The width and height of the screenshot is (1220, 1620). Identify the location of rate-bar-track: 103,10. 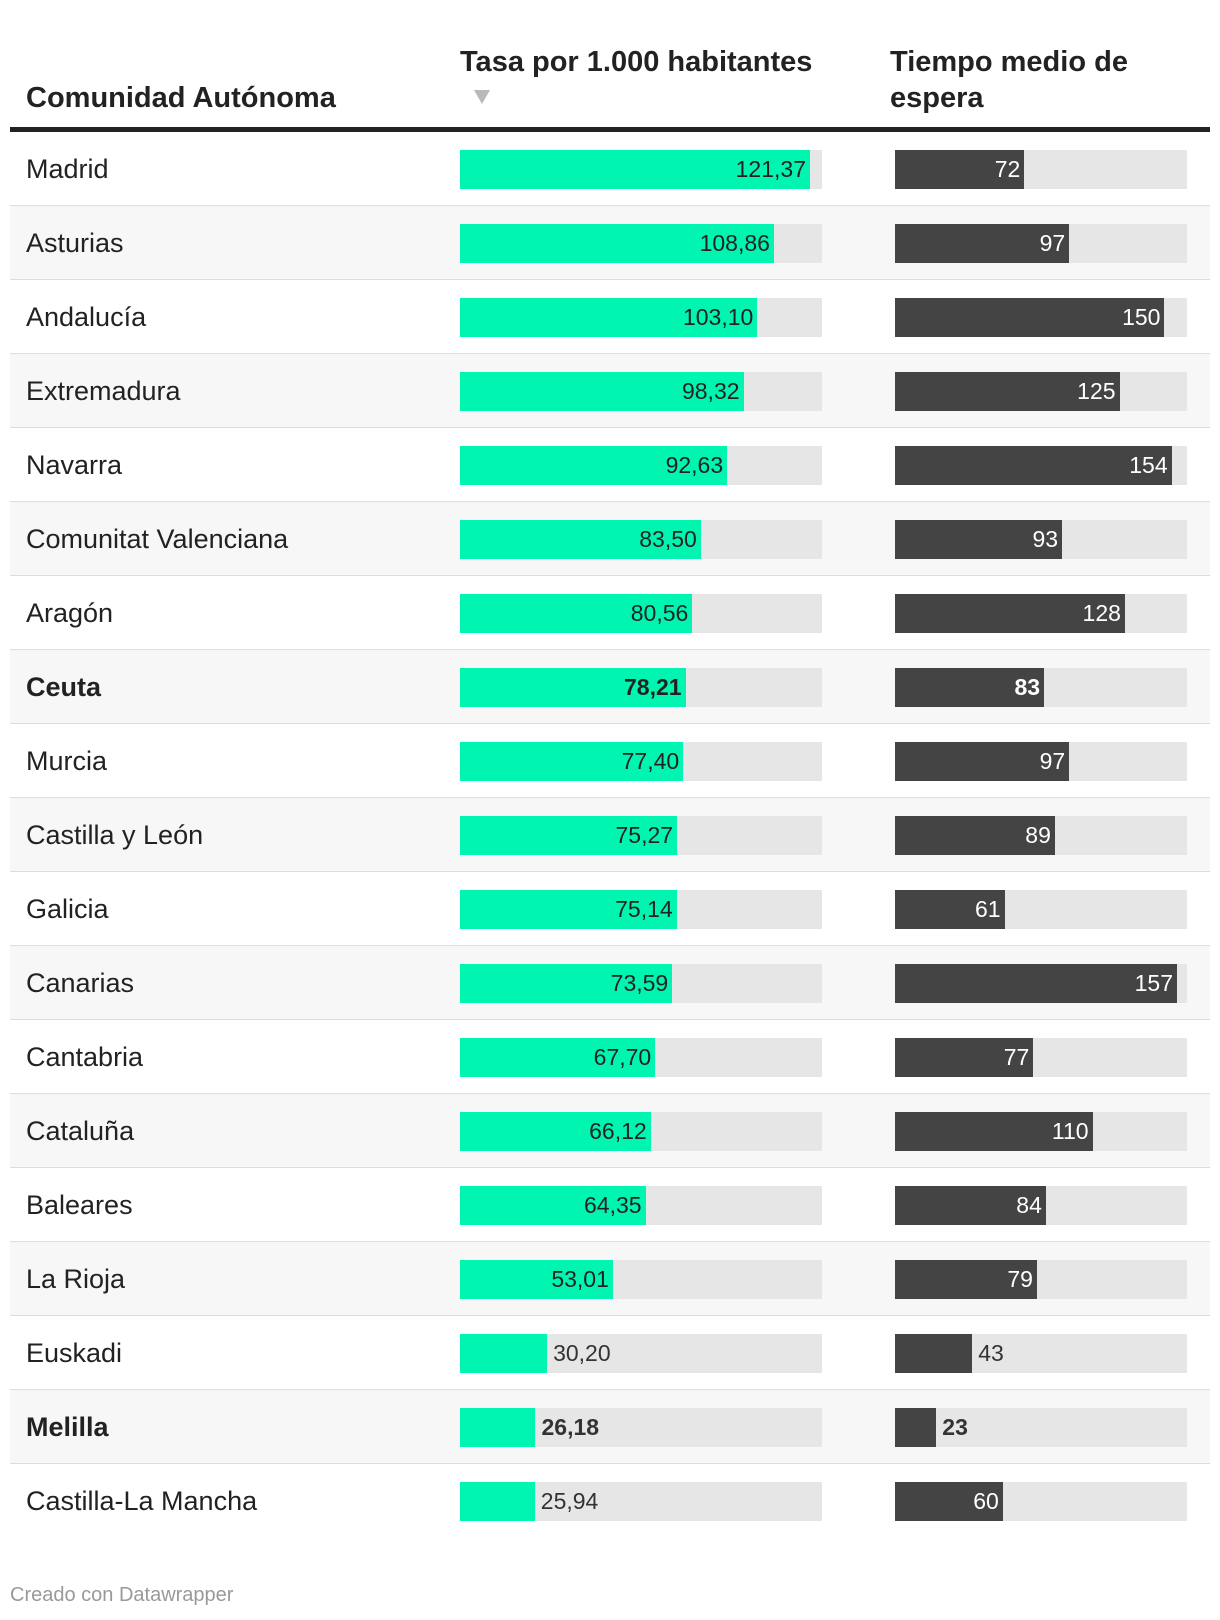
(641, 317).